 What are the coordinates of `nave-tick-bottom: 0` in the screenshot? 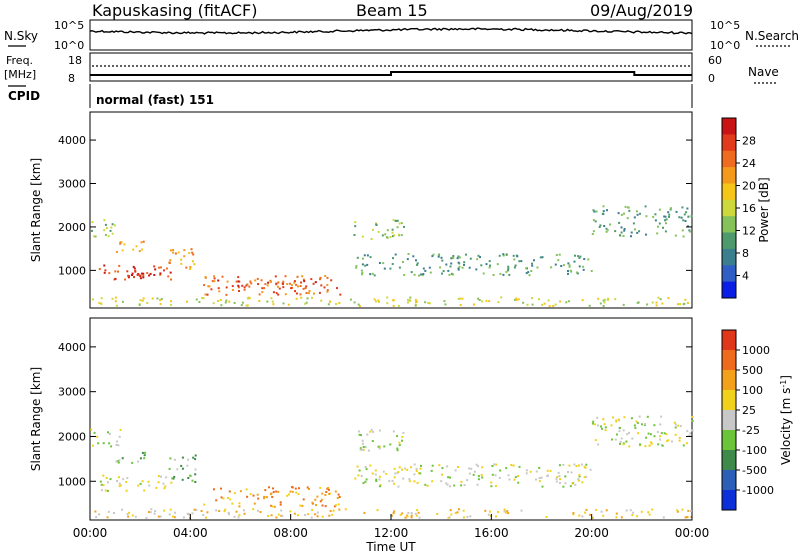 It's located at (711, 78).